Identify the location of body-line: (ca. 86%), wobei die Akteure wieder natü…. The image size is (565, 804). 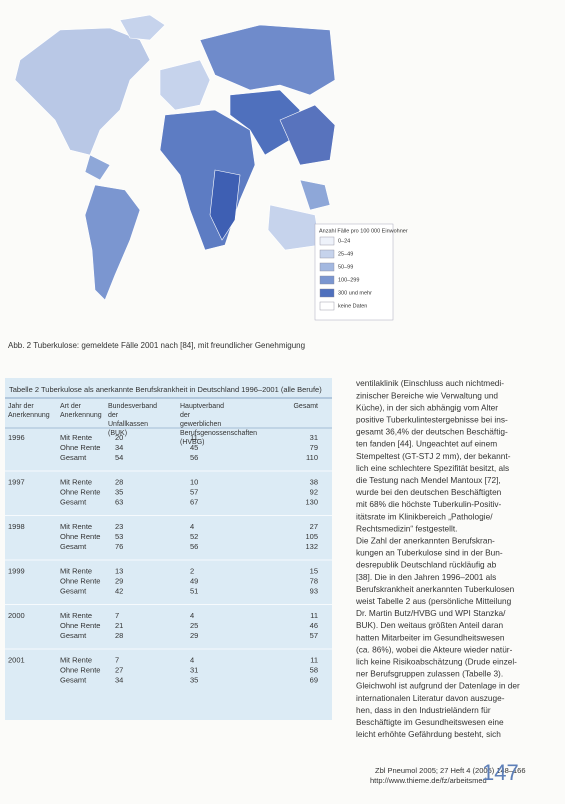
(434, 649).